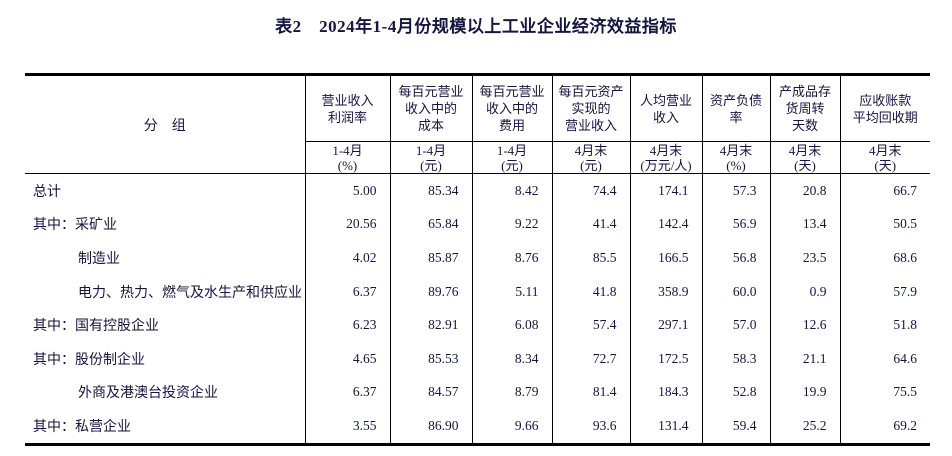 Image resolution: width=952 pixels, height=456 pixels. What do you see at coordinates (190, 293) in the screenshot?
I see `group-cell: 电力、热力、燃气及水生产和供应业` at bounding box center [190, 293].